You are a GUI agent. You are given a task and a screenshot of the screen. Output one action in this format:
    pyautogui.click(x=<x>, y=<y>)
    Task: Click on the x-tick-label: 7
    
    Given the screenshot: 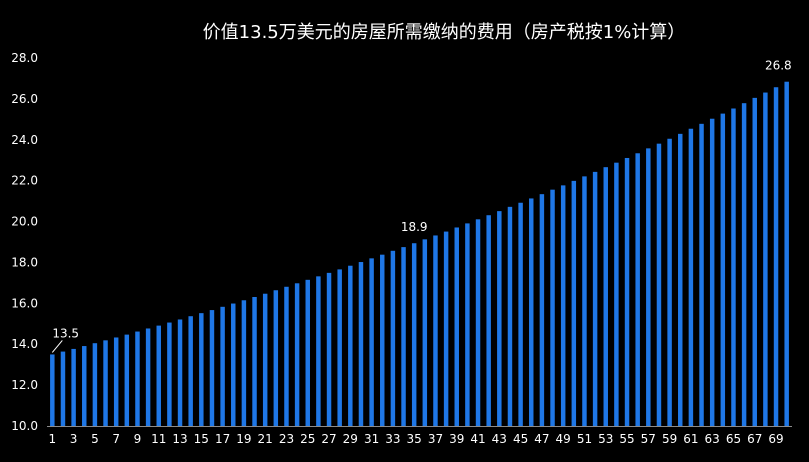 What is the action you would take?
    pyautogui.click(x=116, y=439)
    